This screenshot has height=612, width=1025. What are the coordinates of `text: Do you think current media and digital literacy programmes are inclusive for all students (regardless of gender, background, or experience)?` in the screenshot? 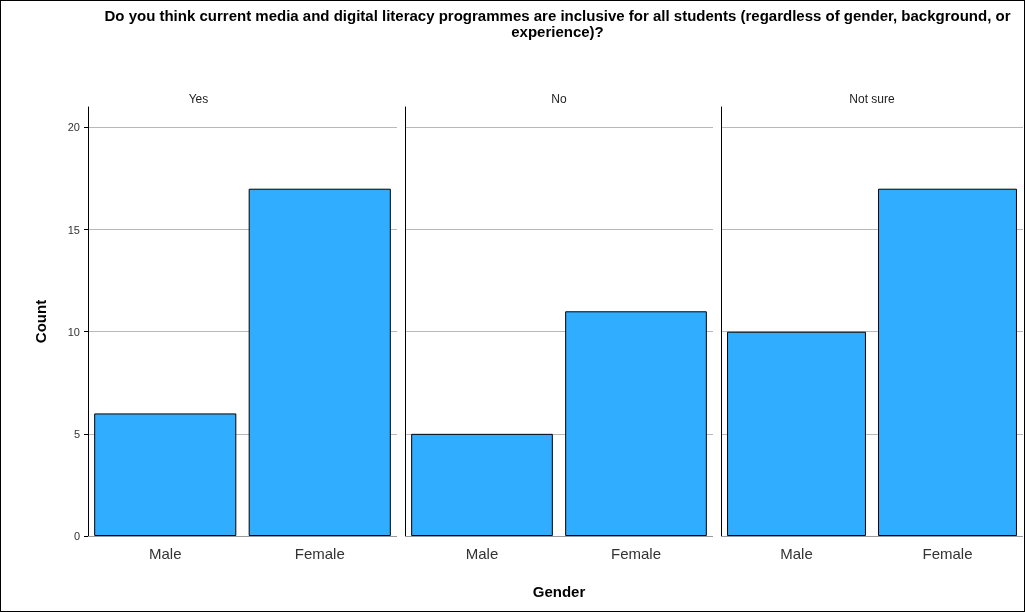 It's located at (557, 23).